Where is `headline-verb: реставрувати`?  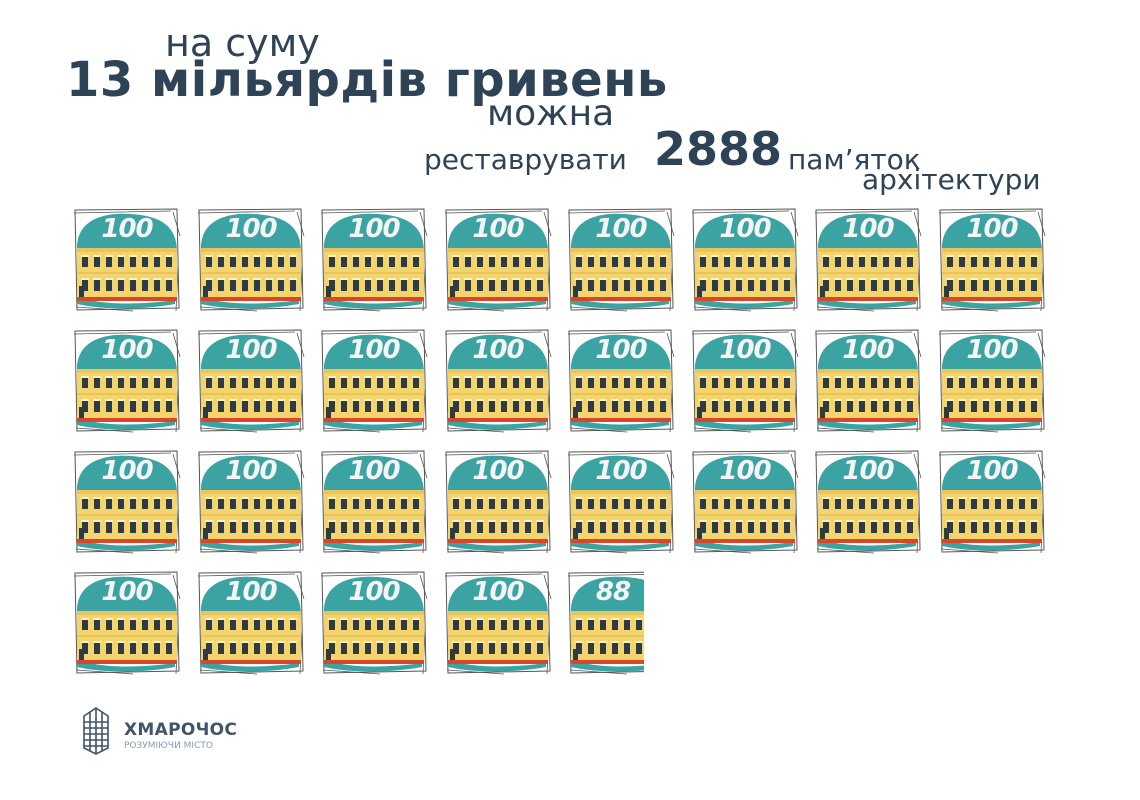 headline-verb: реставрувати is located at coordinates (525, 159).